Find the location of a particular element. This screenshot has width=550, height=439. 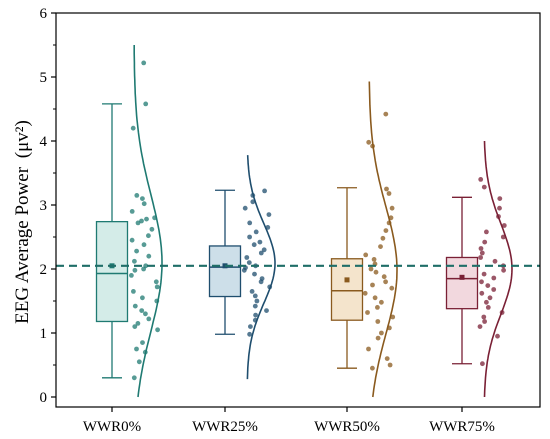

y-tick-label: 3 is located at coordinates (44, 206).